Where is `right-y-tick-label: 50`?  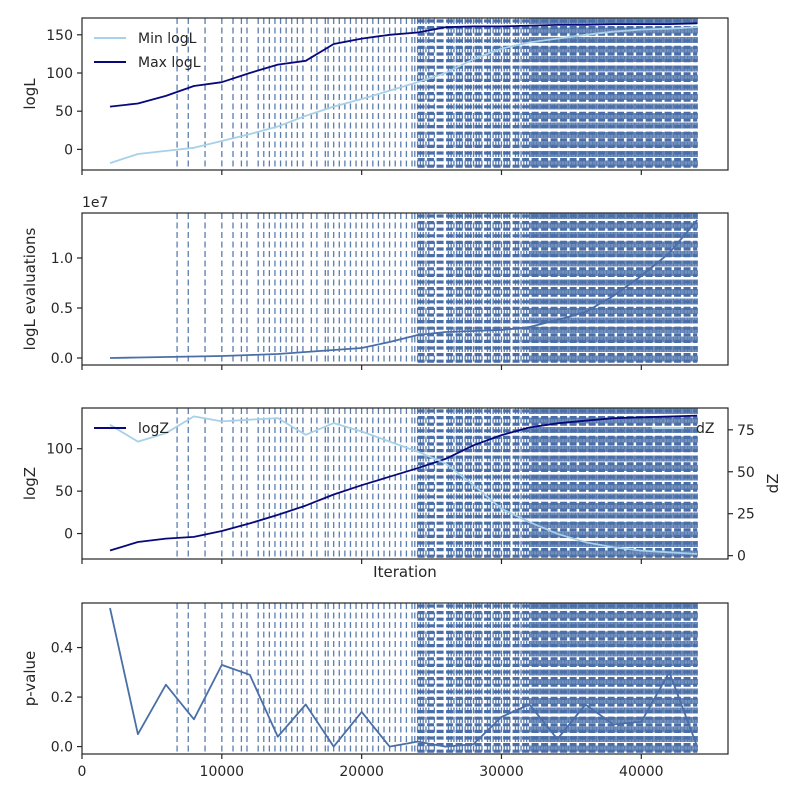 right-y-tick-label: 50 is located at coordinates (746, 473).